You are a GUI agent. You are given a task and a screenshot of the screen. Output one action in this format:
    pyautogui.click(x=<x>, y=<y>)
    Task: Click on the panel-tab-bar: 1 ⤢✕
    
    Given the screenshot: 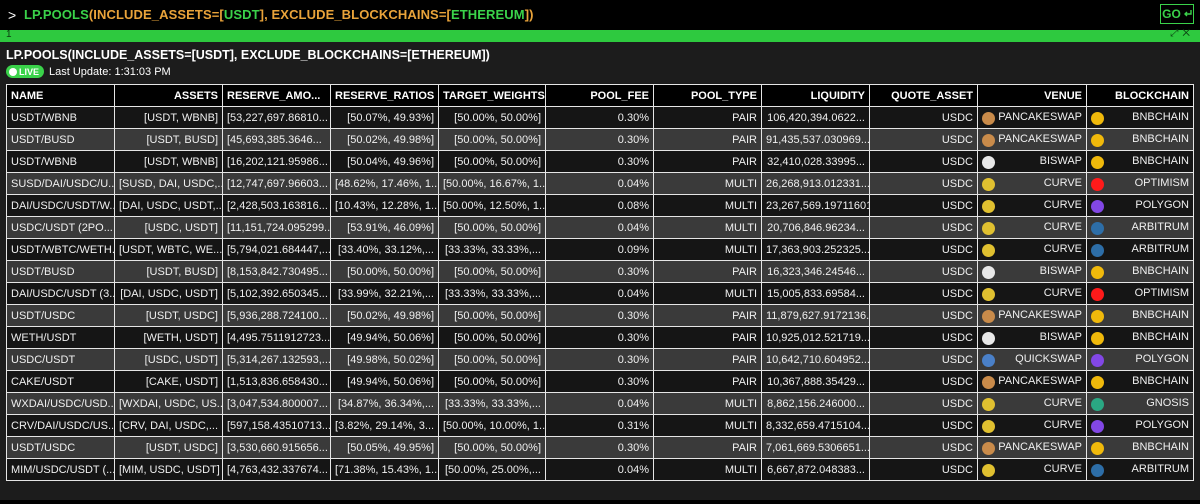 What is the action you would take?
    pyautogui.click(x=600, y=35)
    